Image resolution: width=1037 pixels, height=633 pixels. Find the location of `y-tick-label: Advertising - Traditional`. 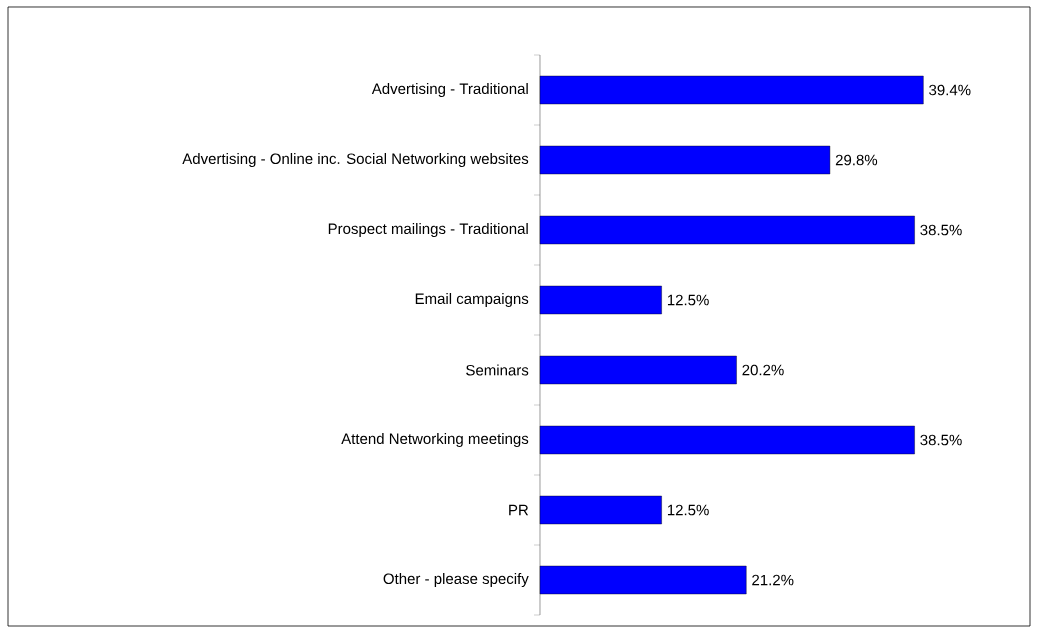

y-tick-label: Advertising - Traditional is located at coordinates (449, 90).